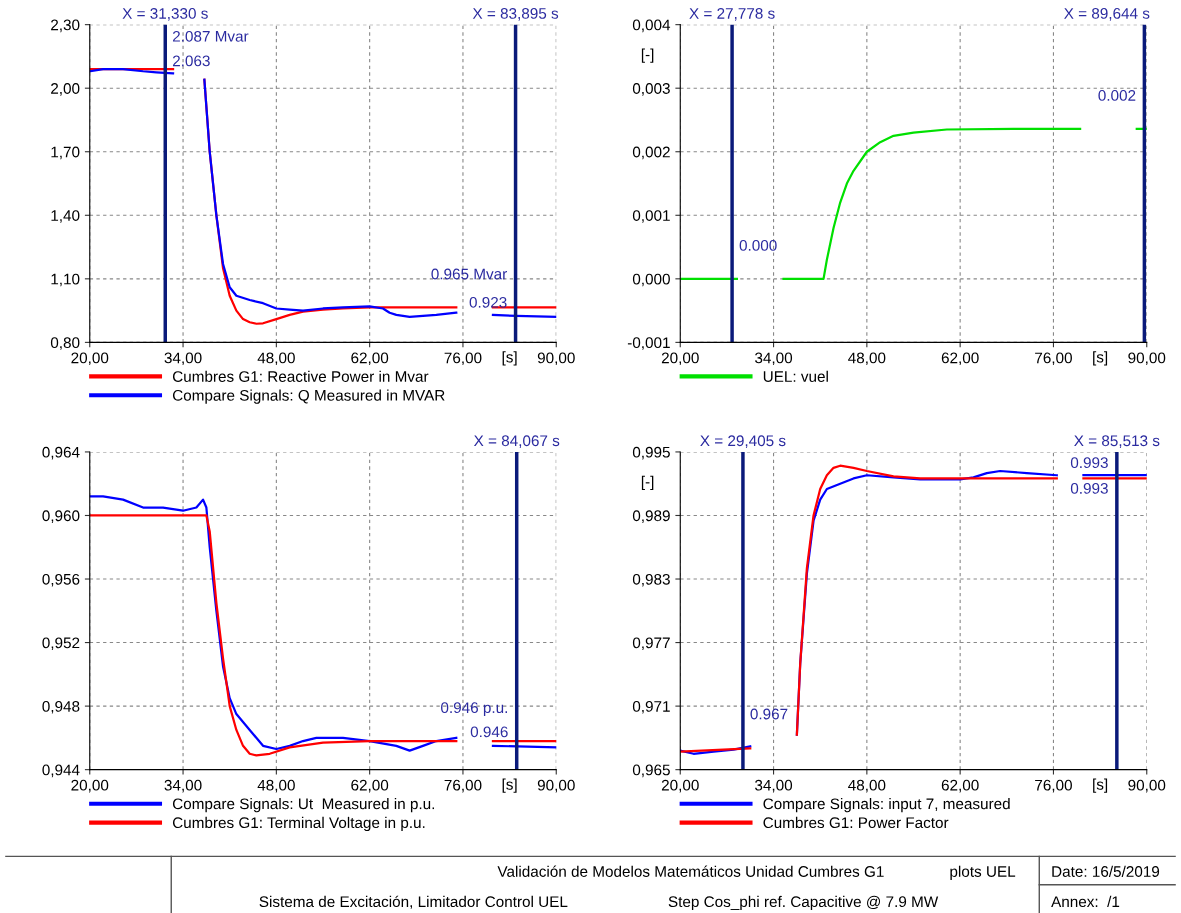 The image size is (1181, 913). What do you see at coordinates (886, 805) in the screenshot?
I see `legend-label: Compare Signals: input 7, measured` at bounding box center [886, 805].